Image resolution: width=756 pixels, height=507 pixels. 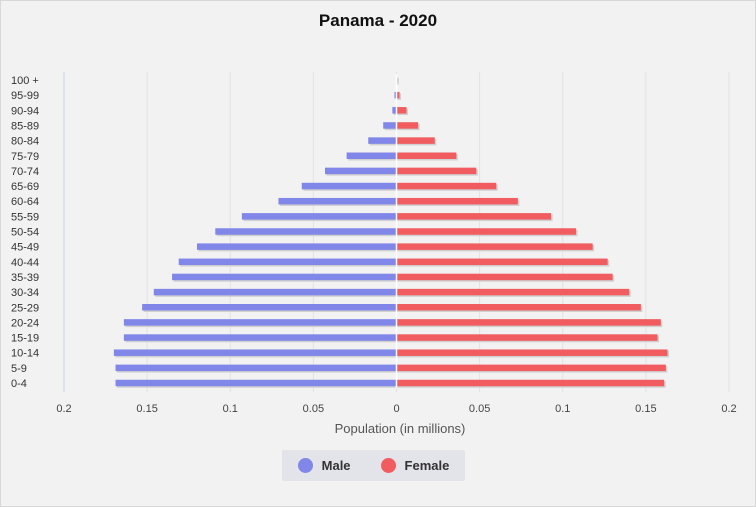 What do you see at coordinates (25, 263) in the screenshot?
I see `y-tick-label: 40-44` at bounding box center [25, 263].